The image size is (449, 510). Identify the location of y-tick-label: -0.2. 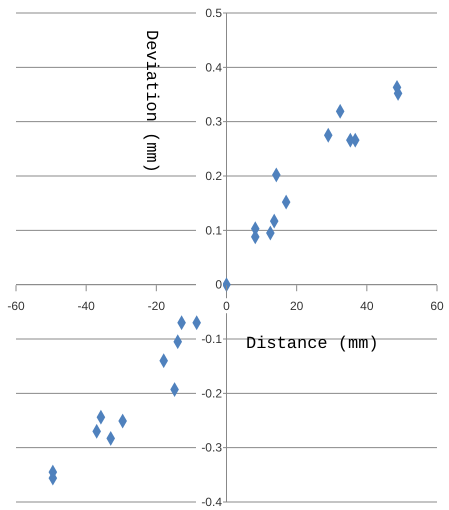
(211, 393).